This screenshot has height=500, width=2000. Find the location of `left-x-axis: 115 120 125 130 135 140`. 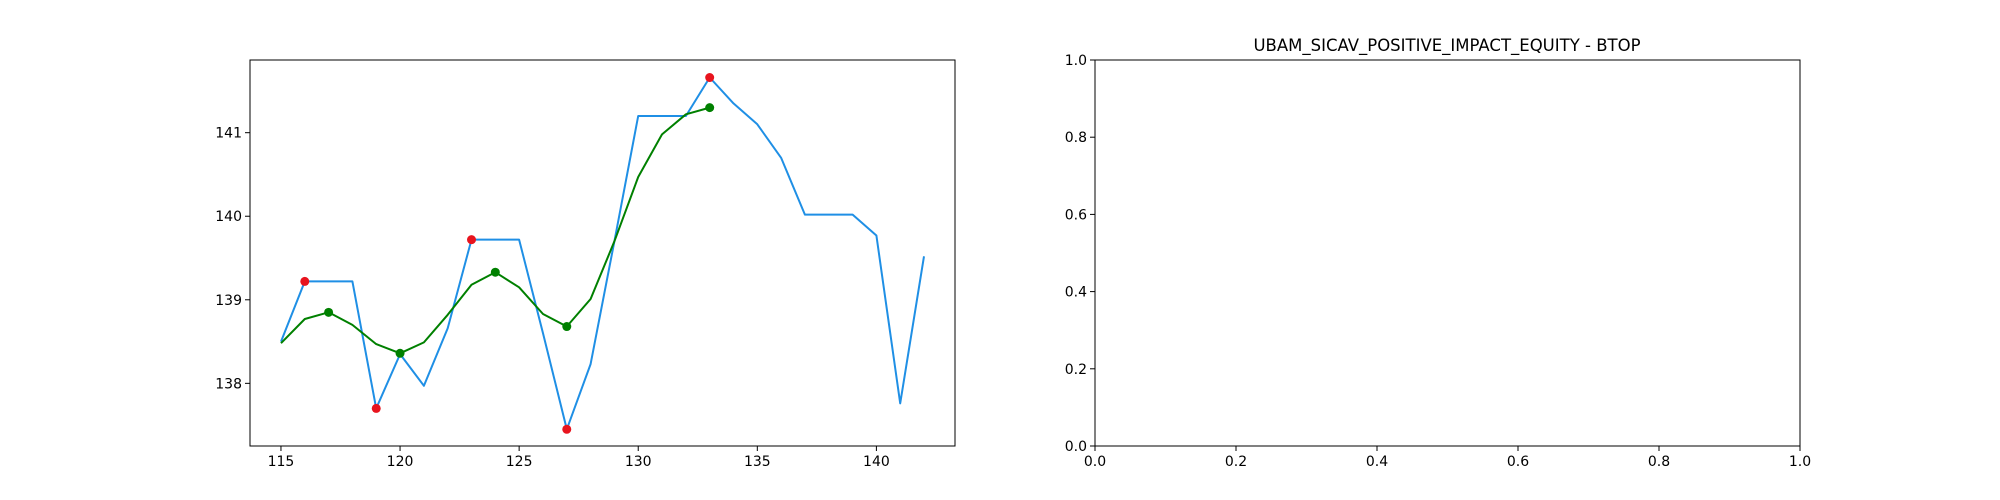

left-x-axis: 115 120 125 130 135 140 is located at coordinates (579, 458).